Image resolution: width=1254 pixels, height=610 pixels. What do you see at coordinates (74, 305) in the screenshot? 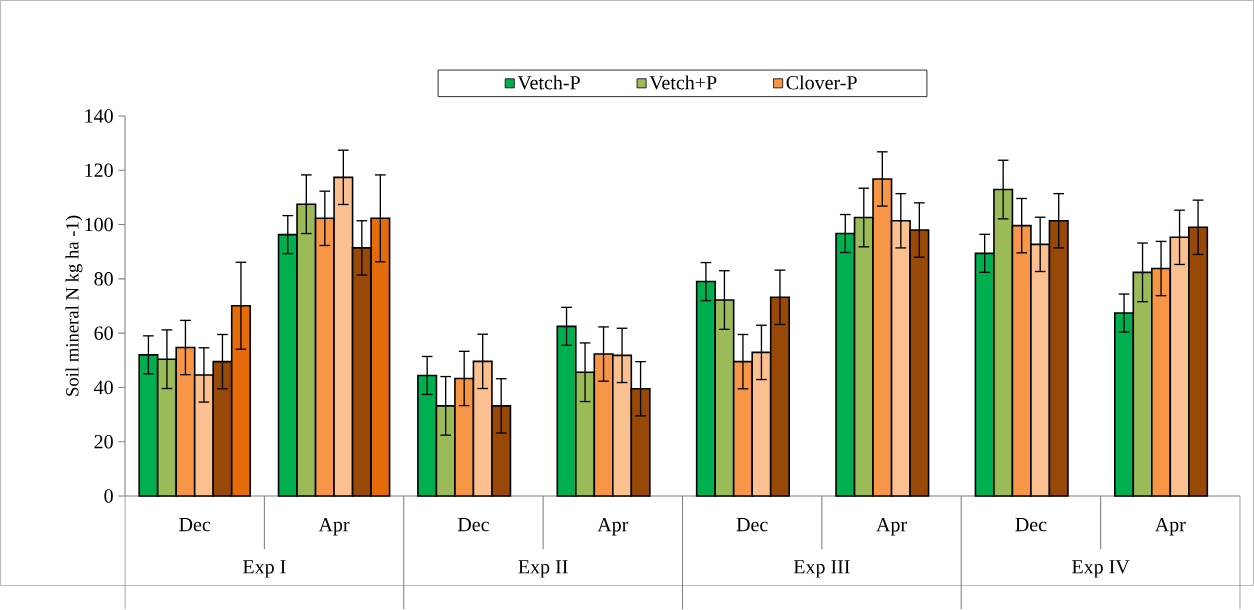
I see `y-axis-title: Soil mineral N kg ha -1)` at bounding box center [74, 305].